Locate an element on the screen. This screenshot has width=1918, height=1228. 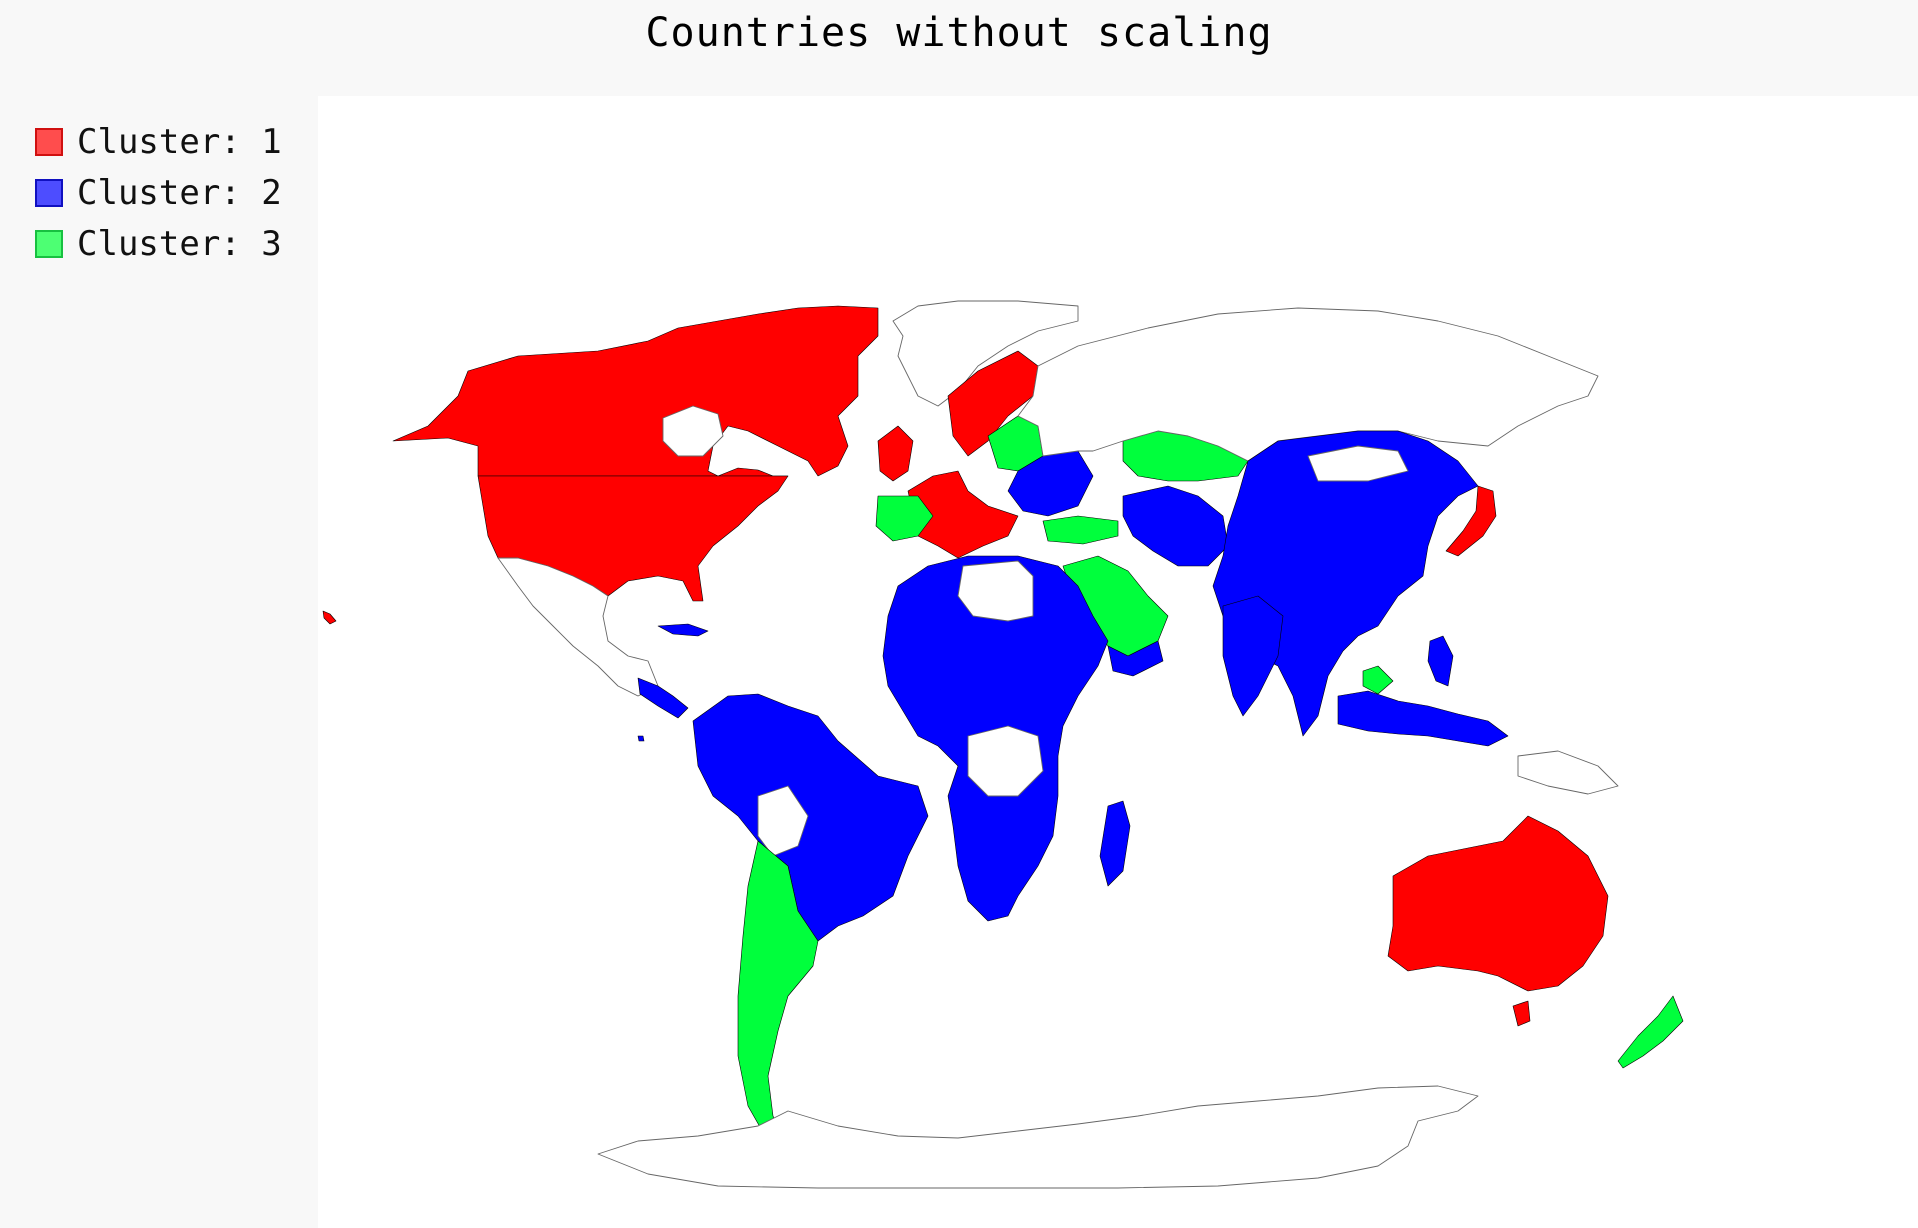
yemen-region is located at coordinates (1135, 658).